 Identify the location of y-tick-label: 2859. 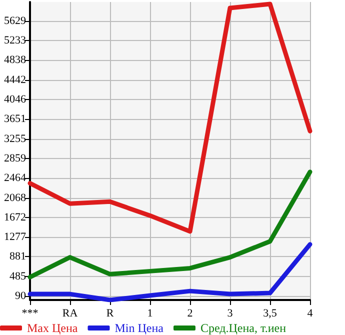
(15, 158).